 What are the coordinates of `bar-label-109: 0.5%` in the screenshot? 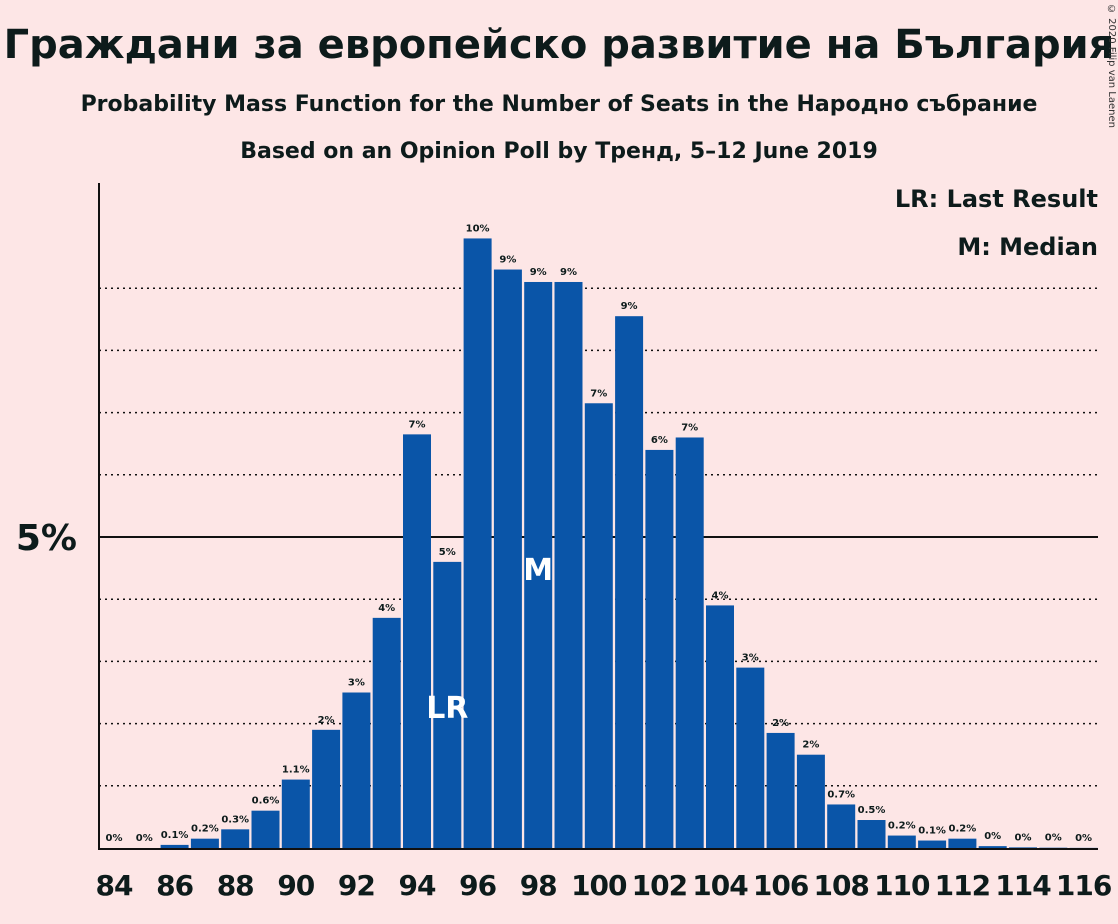 It's located at (872, 810).